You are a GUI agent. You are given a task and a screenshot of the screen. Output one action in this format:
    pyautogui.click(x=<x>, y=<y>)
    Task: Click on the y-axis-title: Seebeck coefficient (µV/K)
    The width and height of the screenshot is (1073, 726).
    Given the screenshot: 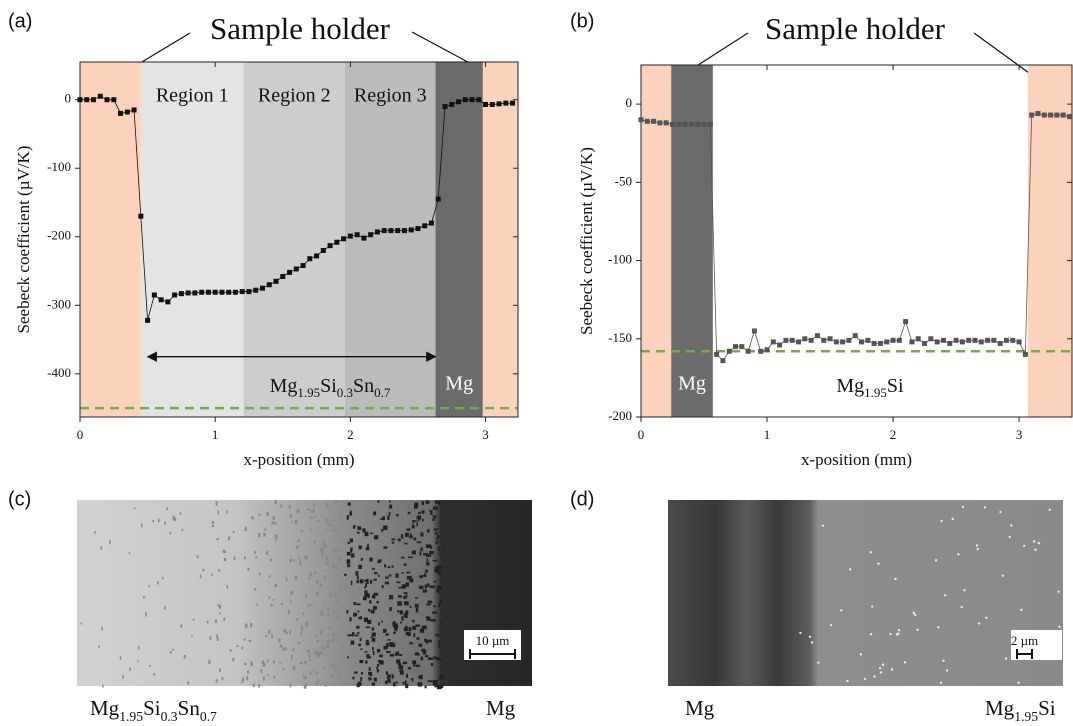 What is the action you would take?
    pyautogui.click(x=586, y=241)
    